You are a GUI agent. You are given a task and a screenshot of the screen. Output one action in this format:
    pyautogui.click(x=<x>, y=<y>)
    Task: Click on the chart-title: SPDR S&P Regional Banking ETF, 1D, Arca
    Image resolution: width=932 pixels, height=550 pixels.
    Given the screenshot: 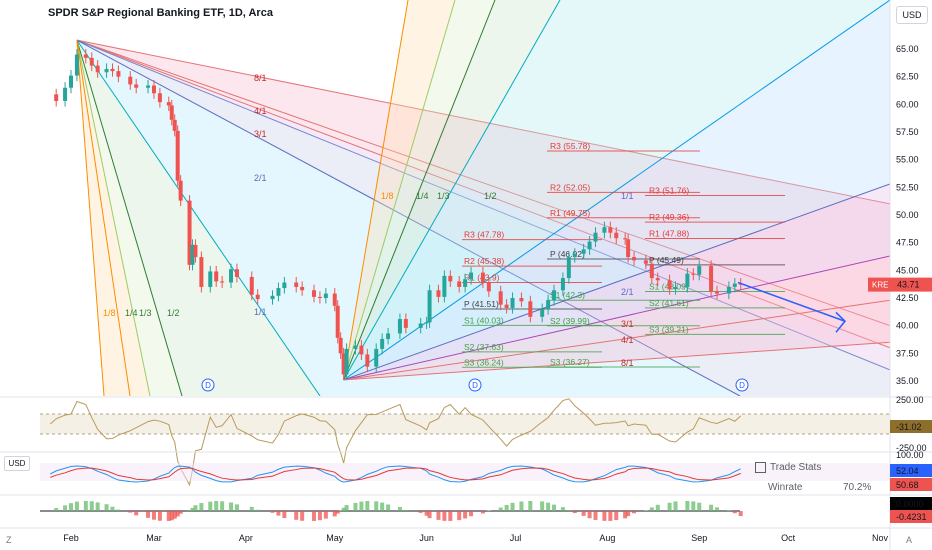 What is the action you would take?
    pyautogui.click(x=160, y=13)
    